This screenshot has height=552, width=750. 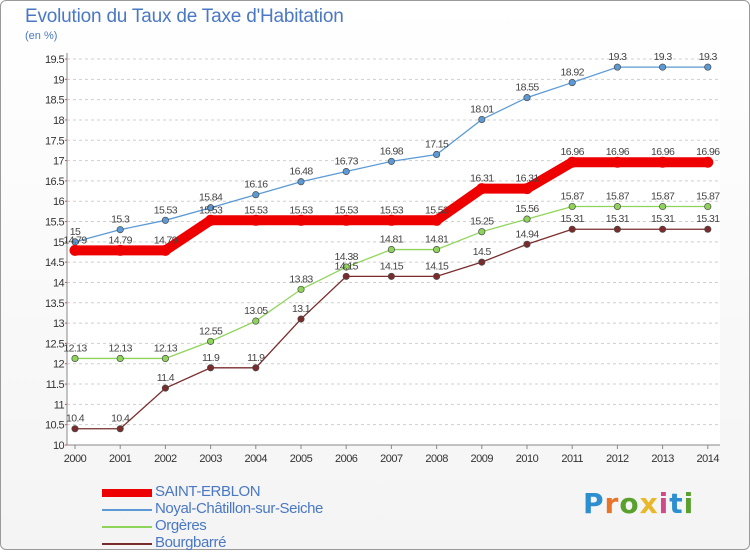 I want to click on x-tick-label: 2006, so click(x=346, y=459).